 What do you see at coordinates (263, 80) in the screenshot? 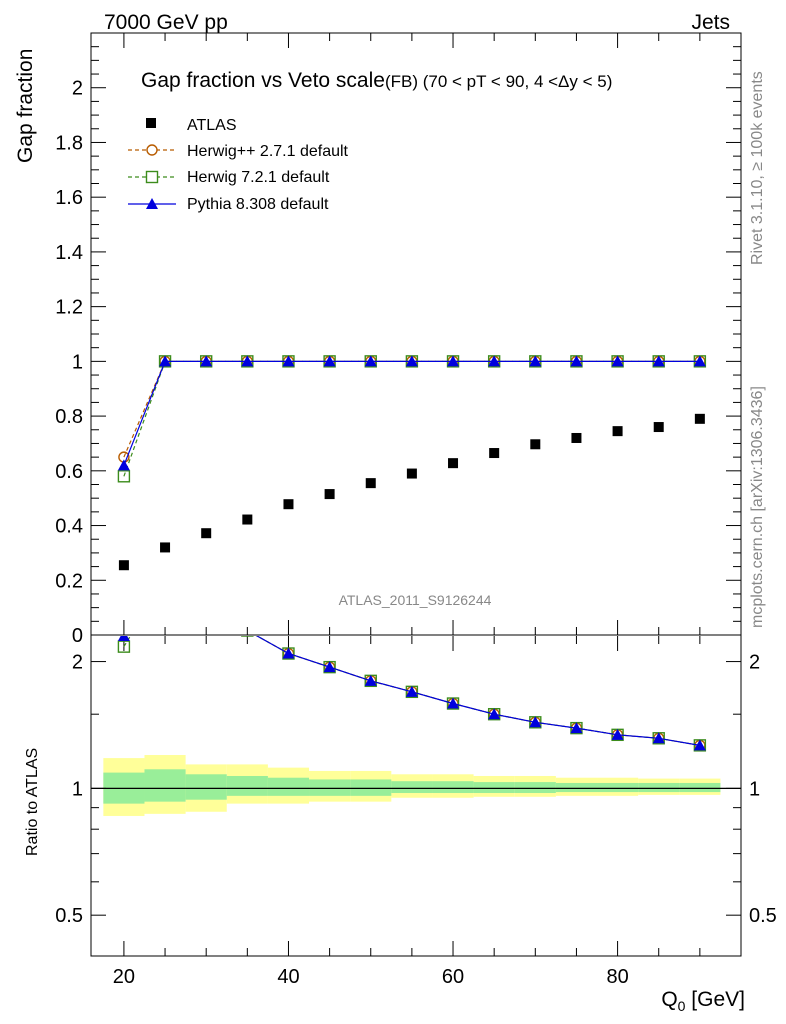
I see `plot-title-main: Gap fraction vs Veto scale` at bounding box center [263, 80].